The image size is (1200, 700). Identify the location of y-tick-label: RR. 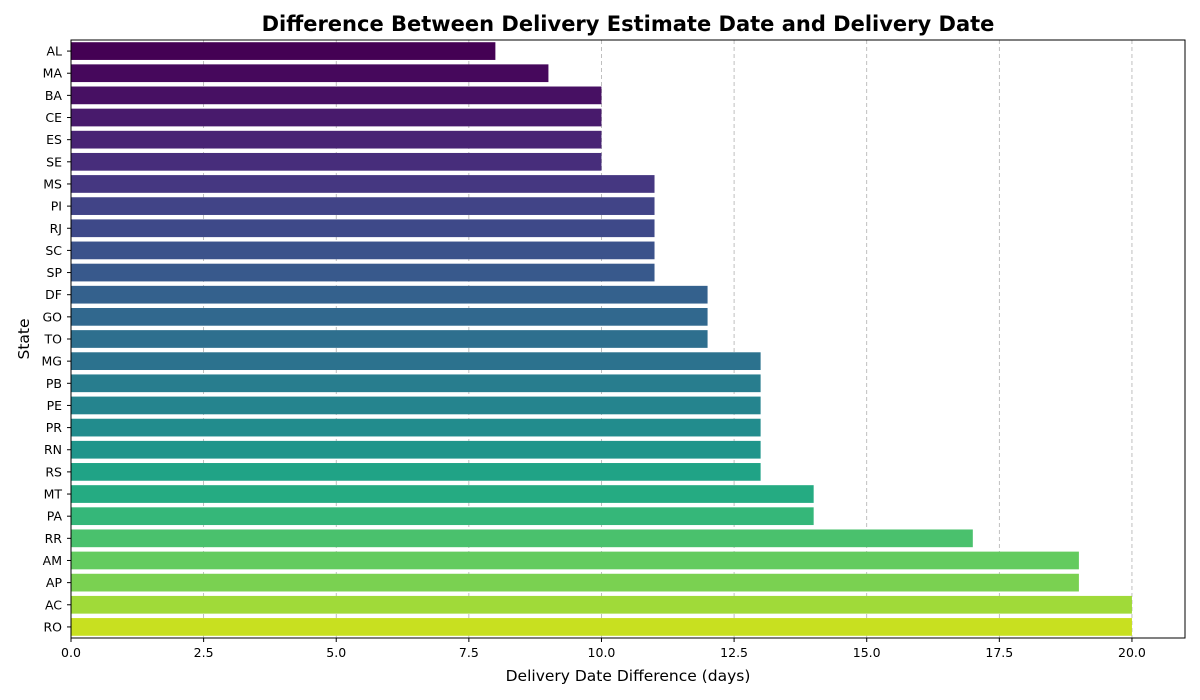
(54, 538).